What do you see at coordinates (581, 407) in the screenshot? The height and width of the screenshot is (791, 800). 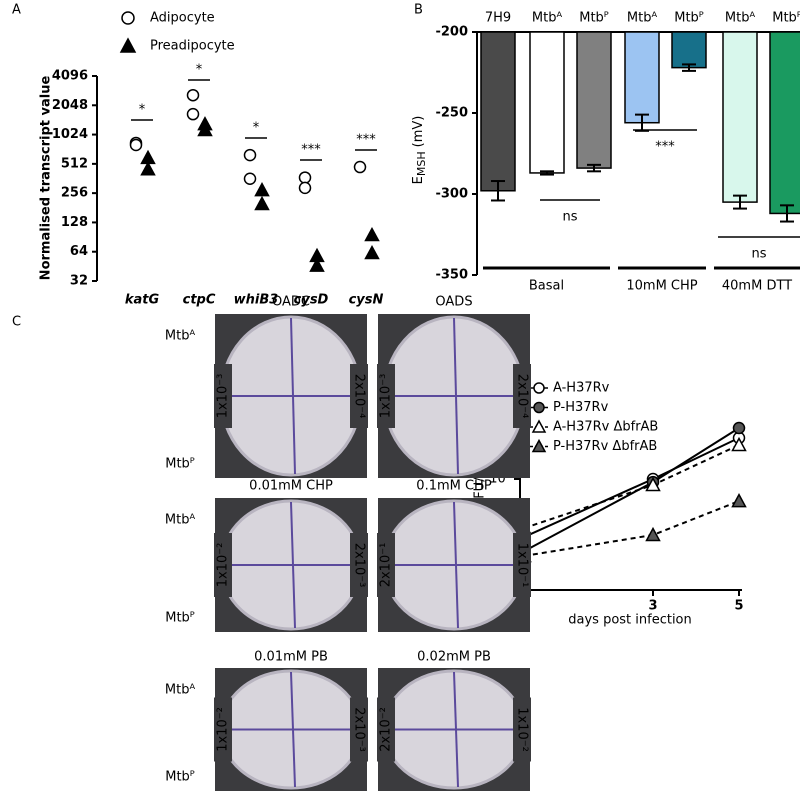 I see `legend-label: P-H37Rv` at bounding box center [581, 407].